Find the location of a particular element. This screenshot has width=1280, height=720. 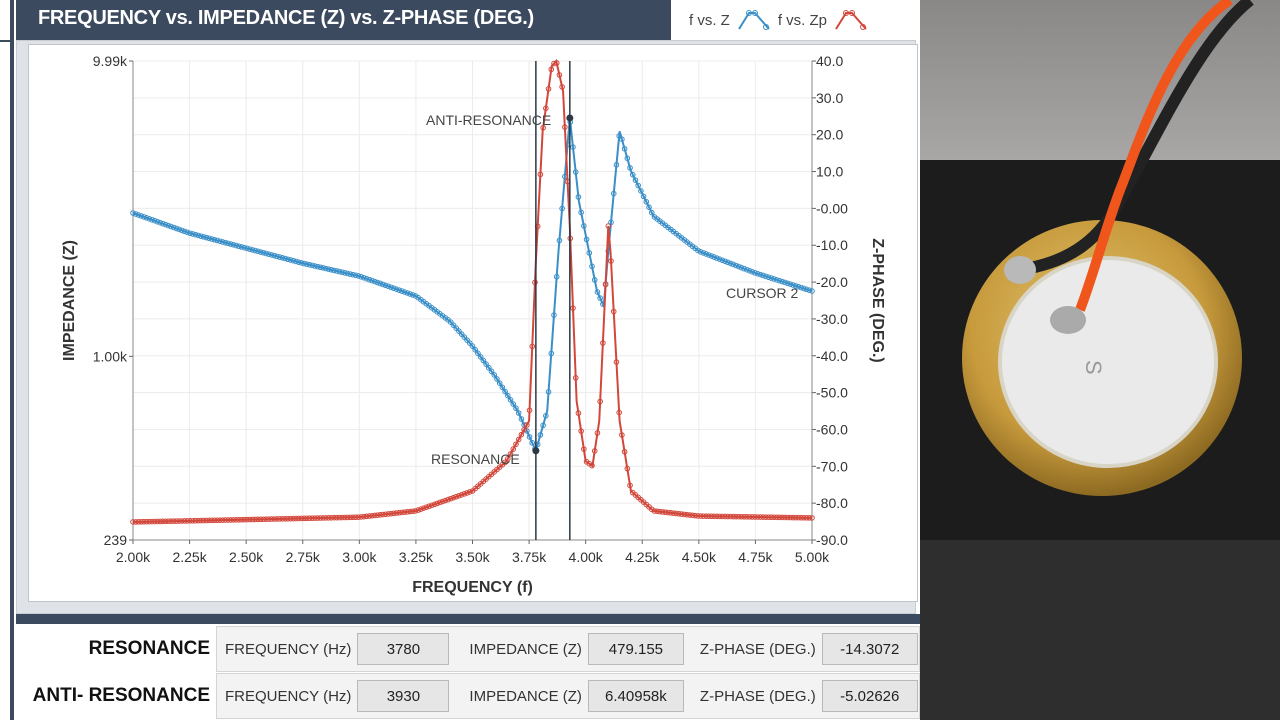

chart-legend: f vs. Z f vs. Zp is located at coordinates (798, 20).